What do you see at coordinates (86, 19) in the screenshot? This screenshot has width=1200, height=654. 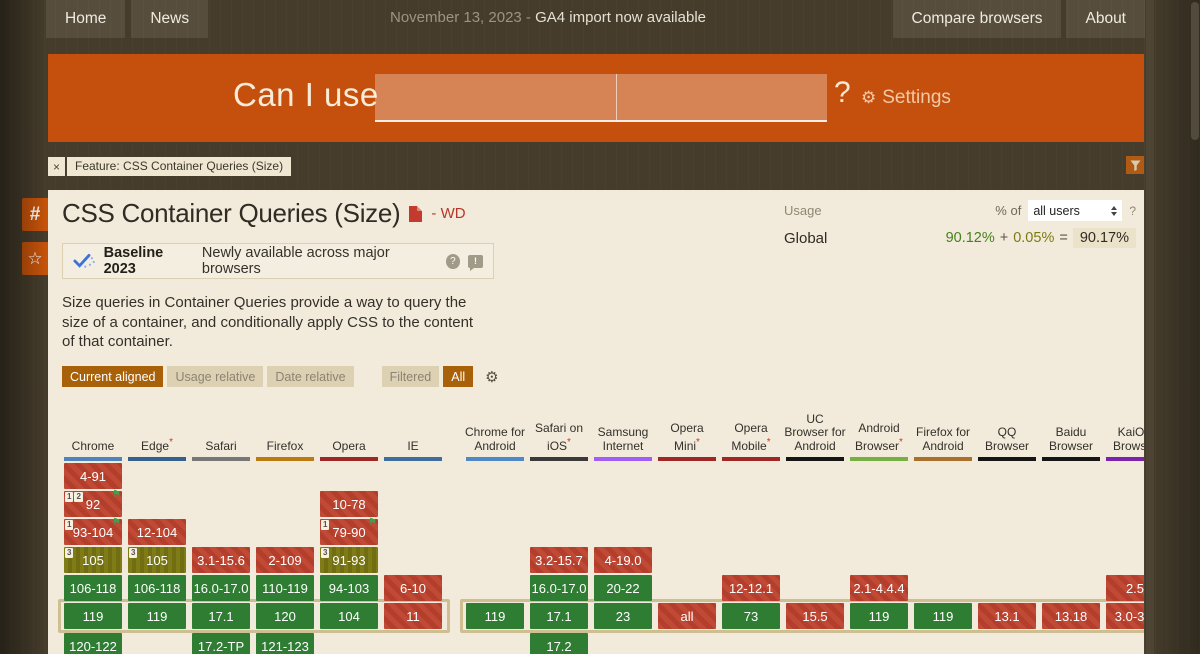 I see `nav-home-button: Home` at bounding box center [86, 19].